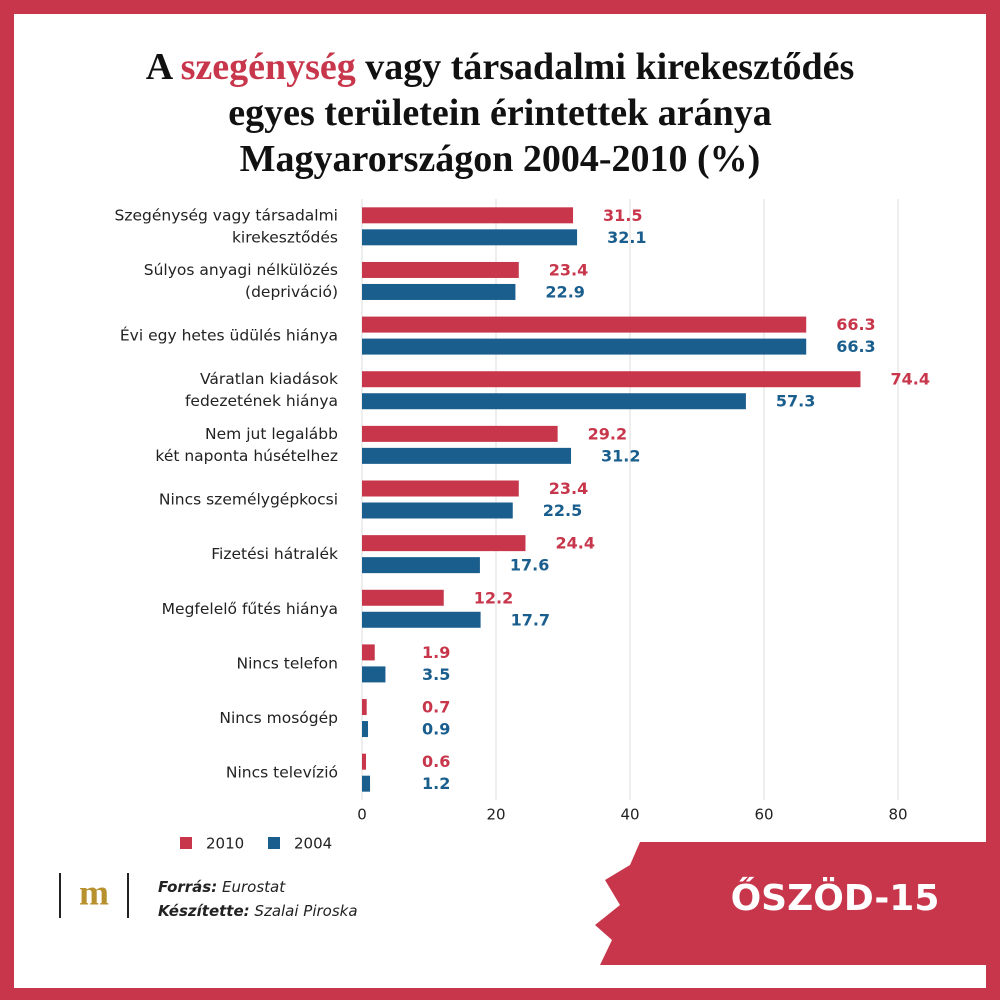 Image resolution: width=1000 pixels, height=1000 pixels. Describe the element at coordinates (226, 226) in the screenshot. I see `y-tick-label: Szegénység vagy társadalmi kirekesztődés` at that location.